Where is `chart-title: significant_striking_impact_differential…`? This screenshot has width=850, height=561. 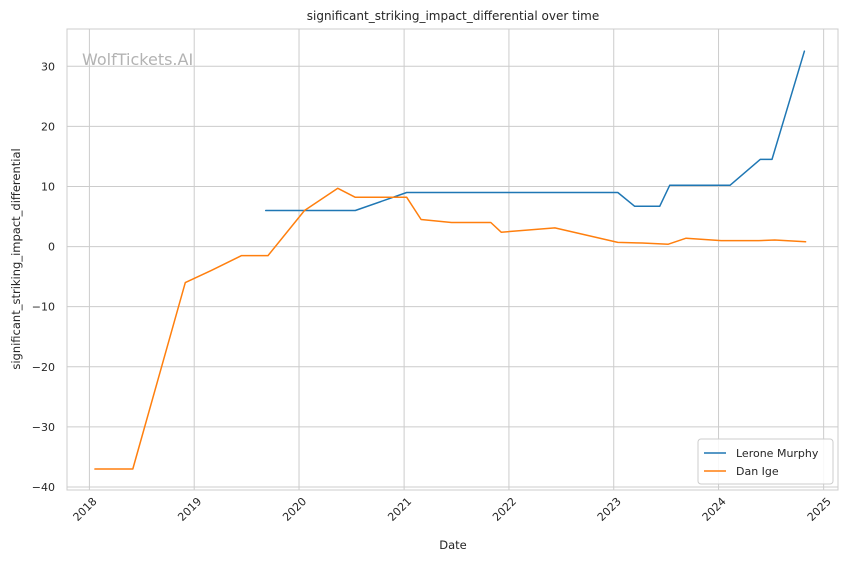 chart-title: significant_striking_impact_differential… is located at coordinates (453, 16).